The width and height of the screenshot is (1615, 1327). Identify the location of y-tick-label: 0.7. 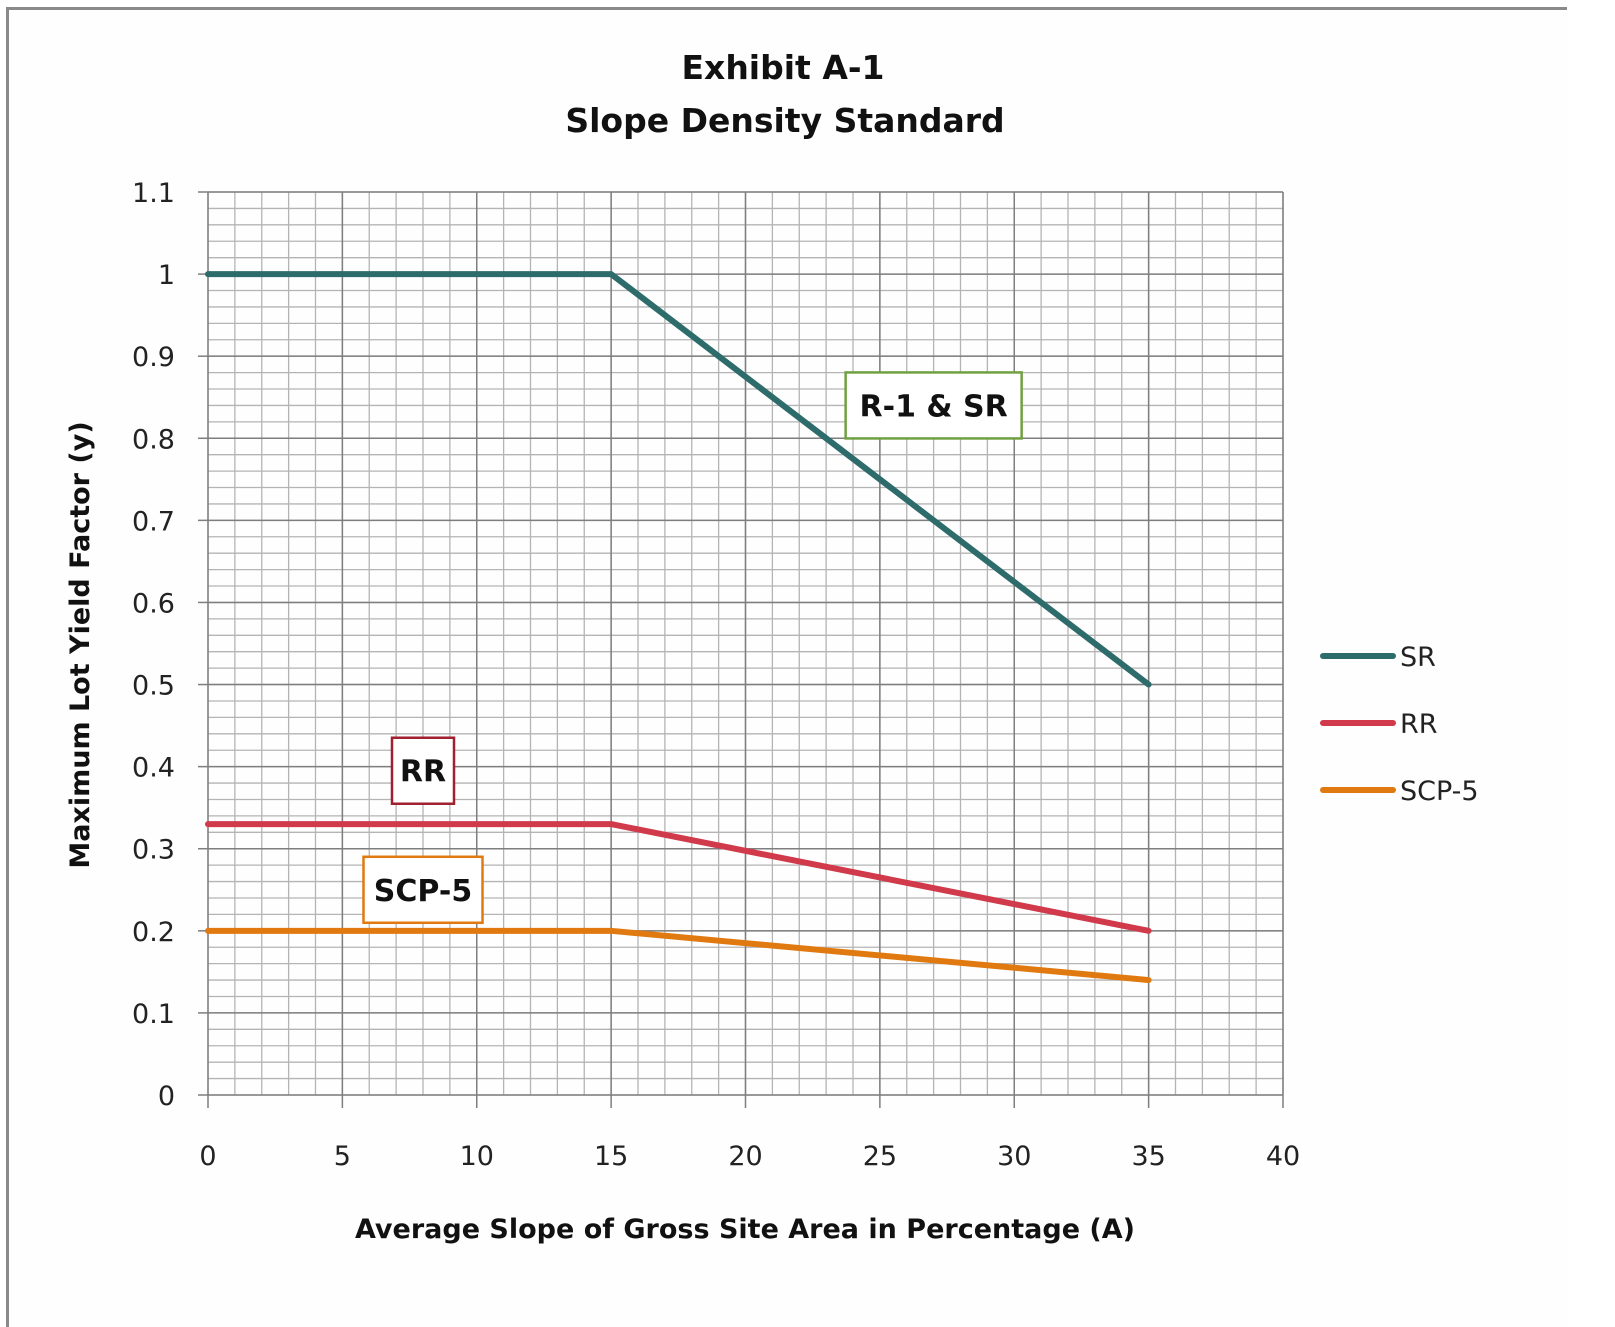
(153, 521).